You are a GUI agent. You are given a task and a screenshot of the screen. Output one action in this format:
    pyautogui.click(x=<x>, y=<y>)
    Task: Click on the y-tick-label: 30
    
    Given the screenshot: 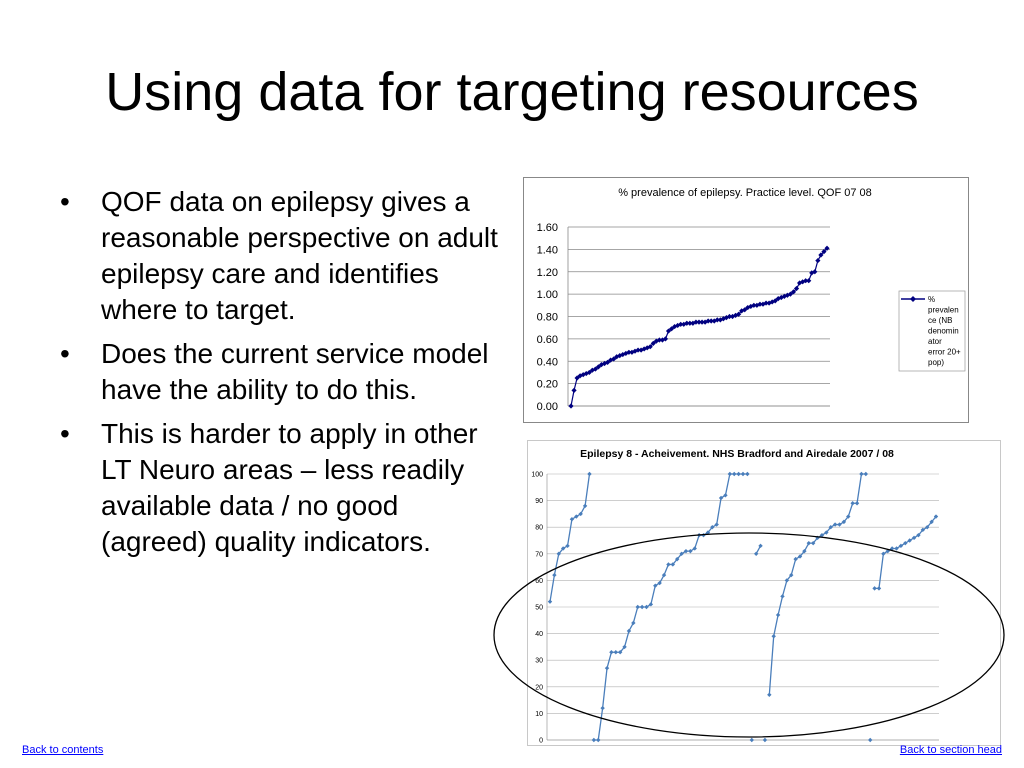 What is the action you would take?
    pyautogui.click(x=539, y=661)
    